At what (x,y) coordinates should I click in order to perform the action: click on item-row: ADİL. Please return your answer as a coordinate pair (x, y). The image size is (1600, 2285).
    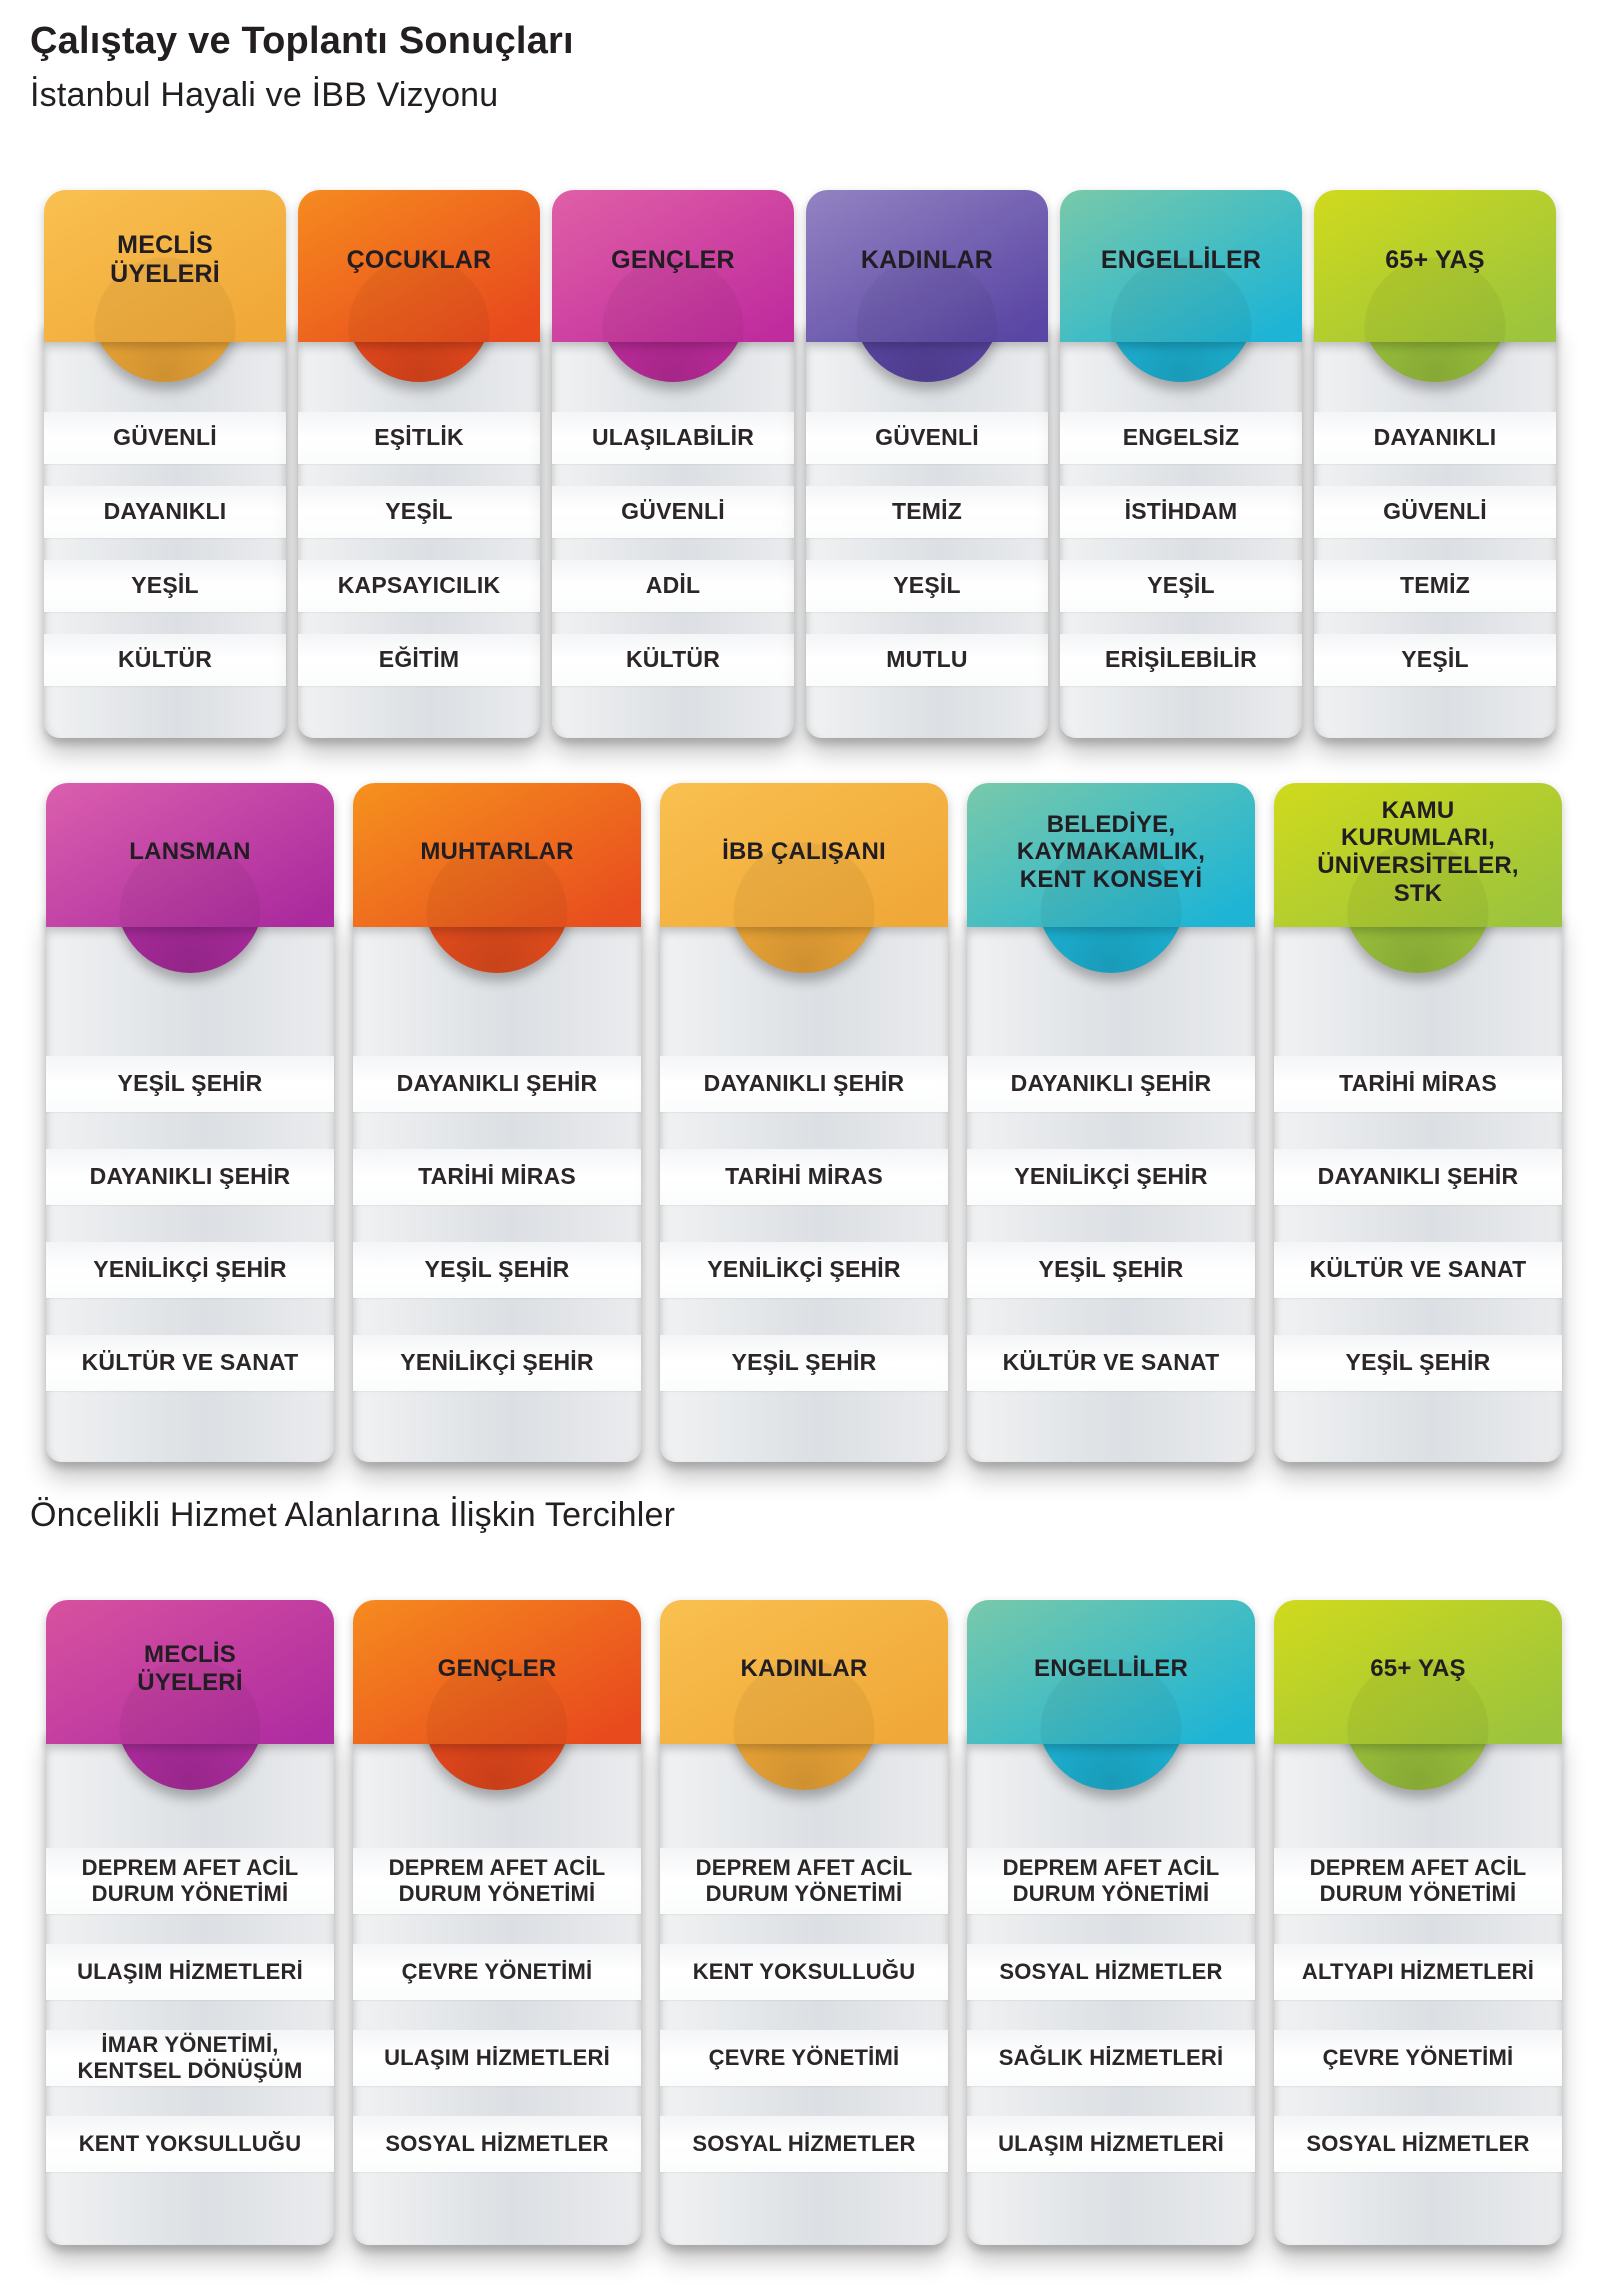
    Looking at the image, I should click on (673, 586).